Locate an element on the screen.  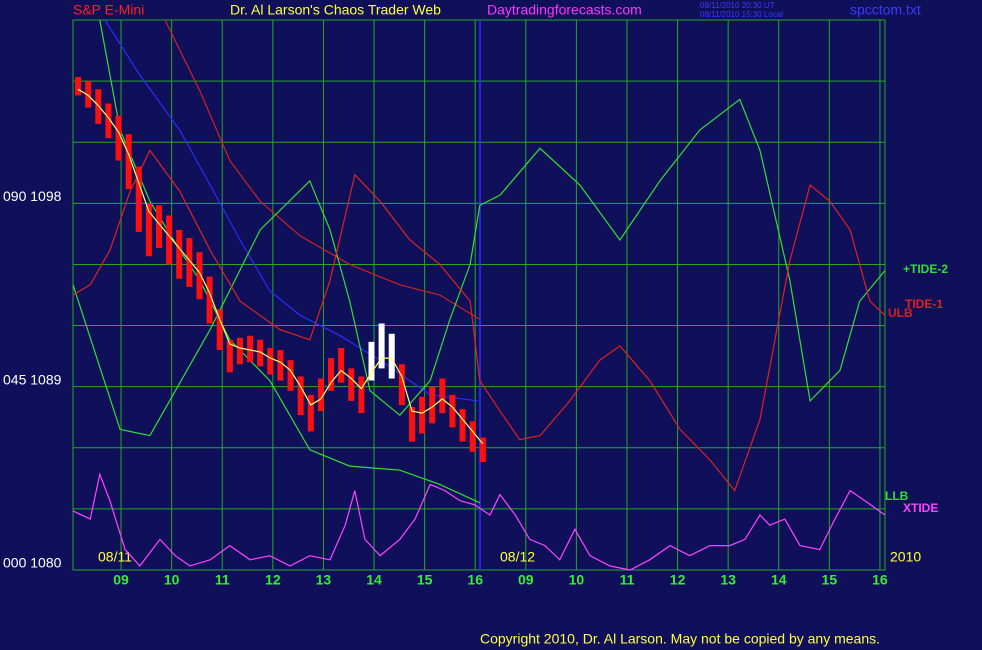
date-label: 08/12 is located at coordinates (517, 557).